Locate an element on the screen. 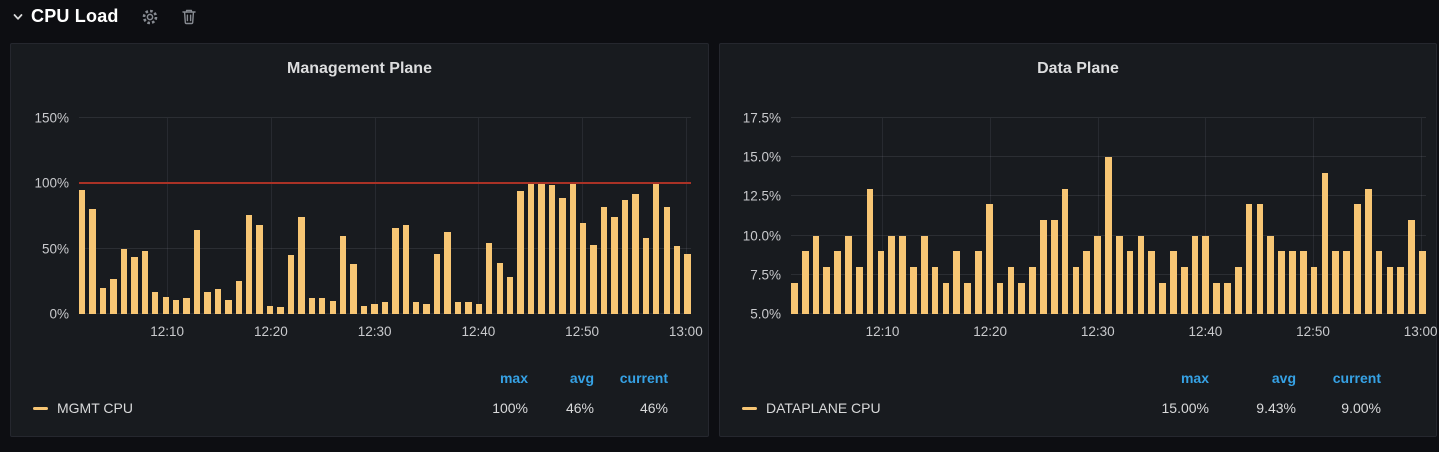 The image size is (1439, 452). legend-series: DATAPLANE CPU is located at coordinates (811, 408).